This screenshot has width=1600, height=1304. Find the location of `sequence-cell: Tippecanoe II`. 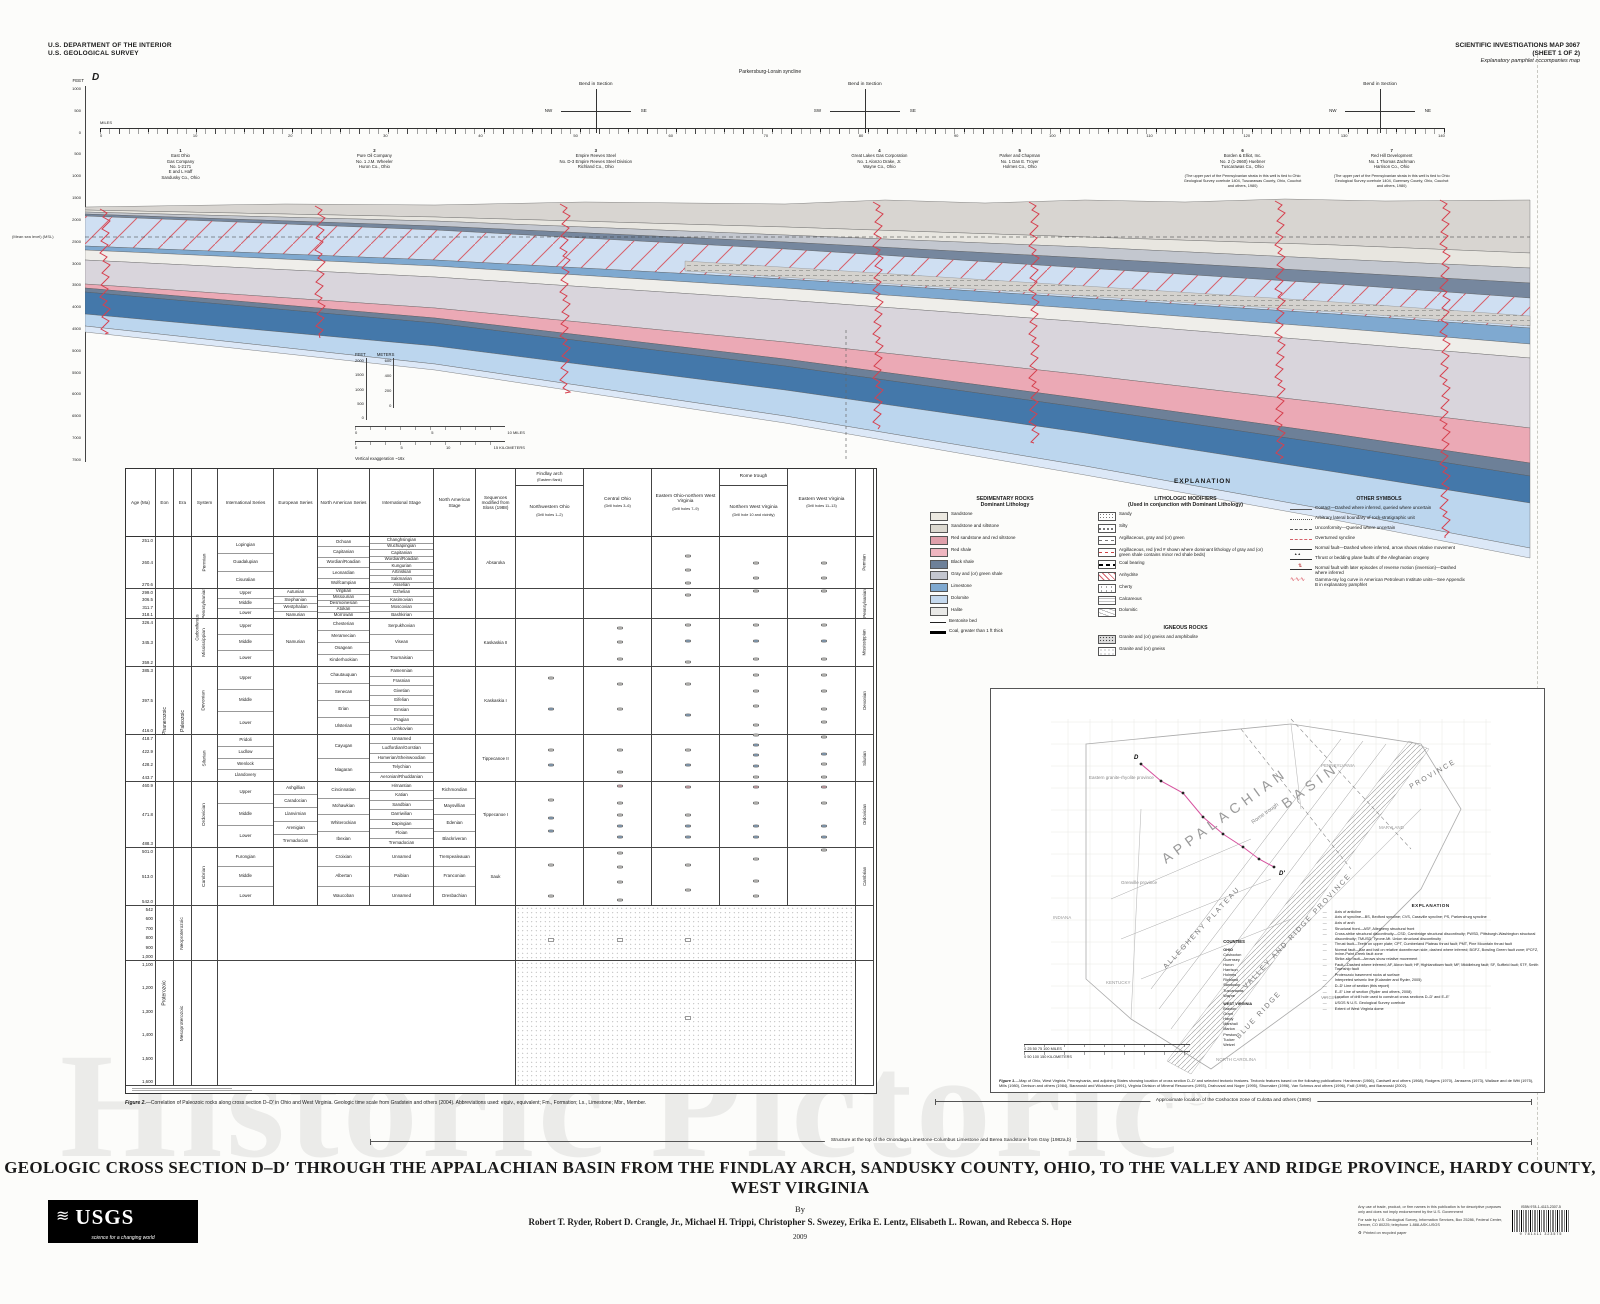

sequence-cell: Tippecanoe II is located at coordinates (496, 758).